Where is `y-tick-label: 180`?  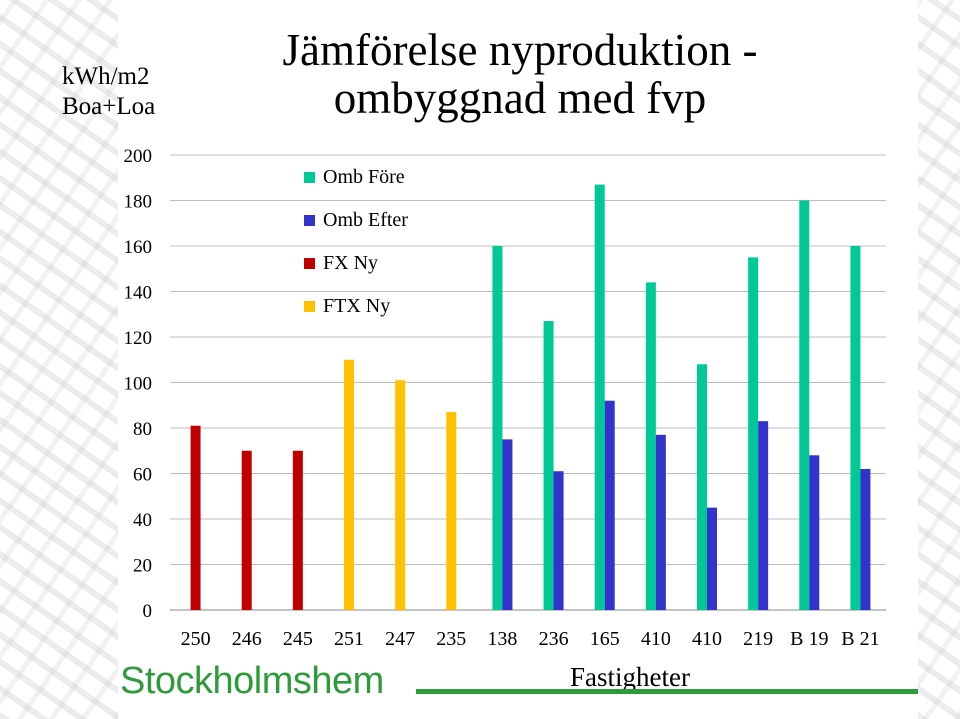
y-tick-label: 180 is located at coordinates (138, 202).